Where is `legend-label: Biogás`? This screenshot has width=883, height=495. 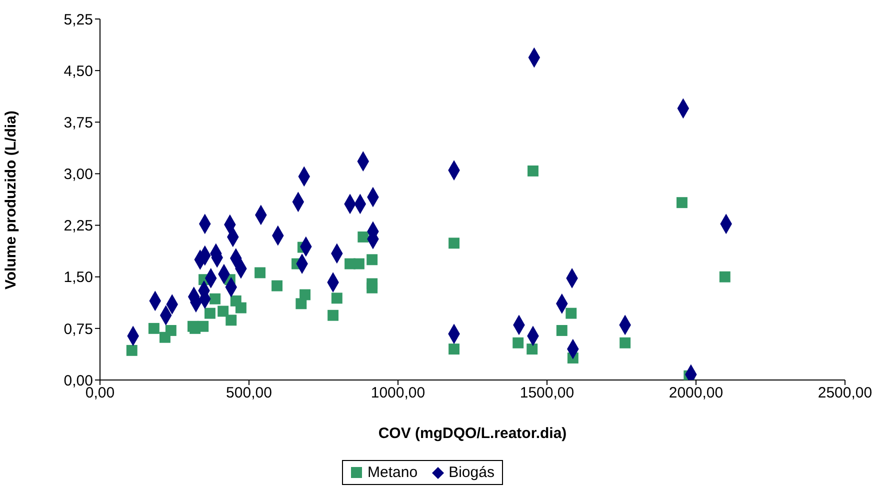
legend-label: Biogás is located at coordinates (471, 472).